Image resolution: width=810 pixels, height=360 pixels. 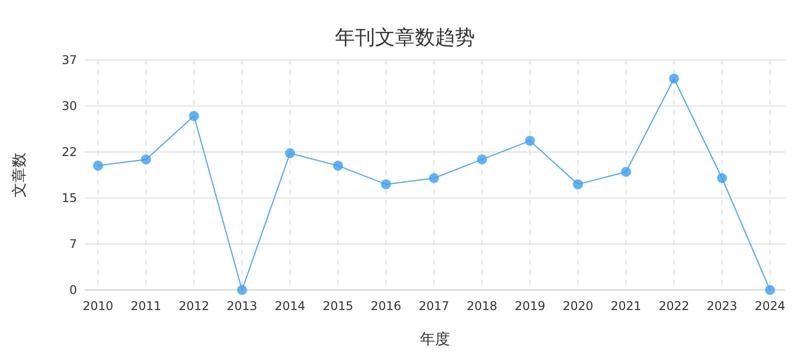 What do you see at coordinates (73, 290) in the screenshot?
I see `y-tick-label: 0` at bounding box center [73, 290].